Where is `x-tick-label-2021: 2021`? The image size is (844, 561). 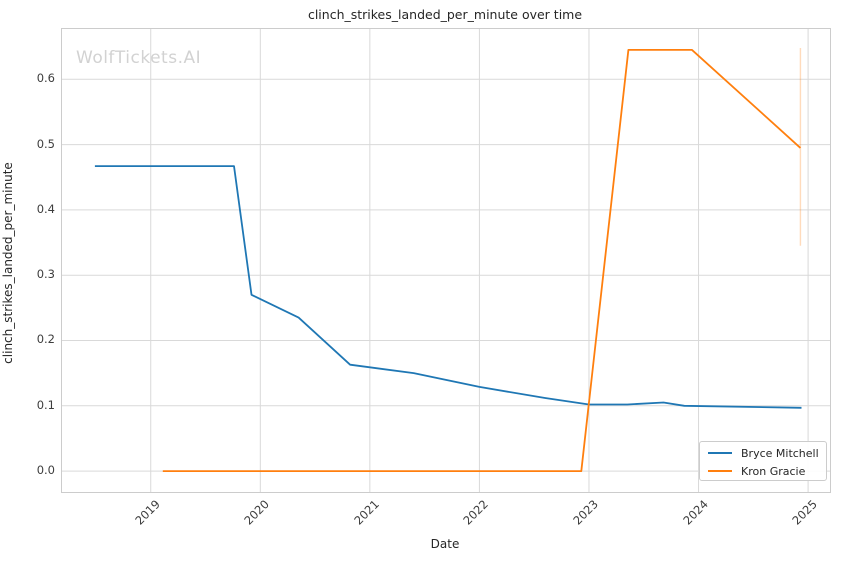 x-tick-label-2021: 2021 is located at coordinates (366, 512).